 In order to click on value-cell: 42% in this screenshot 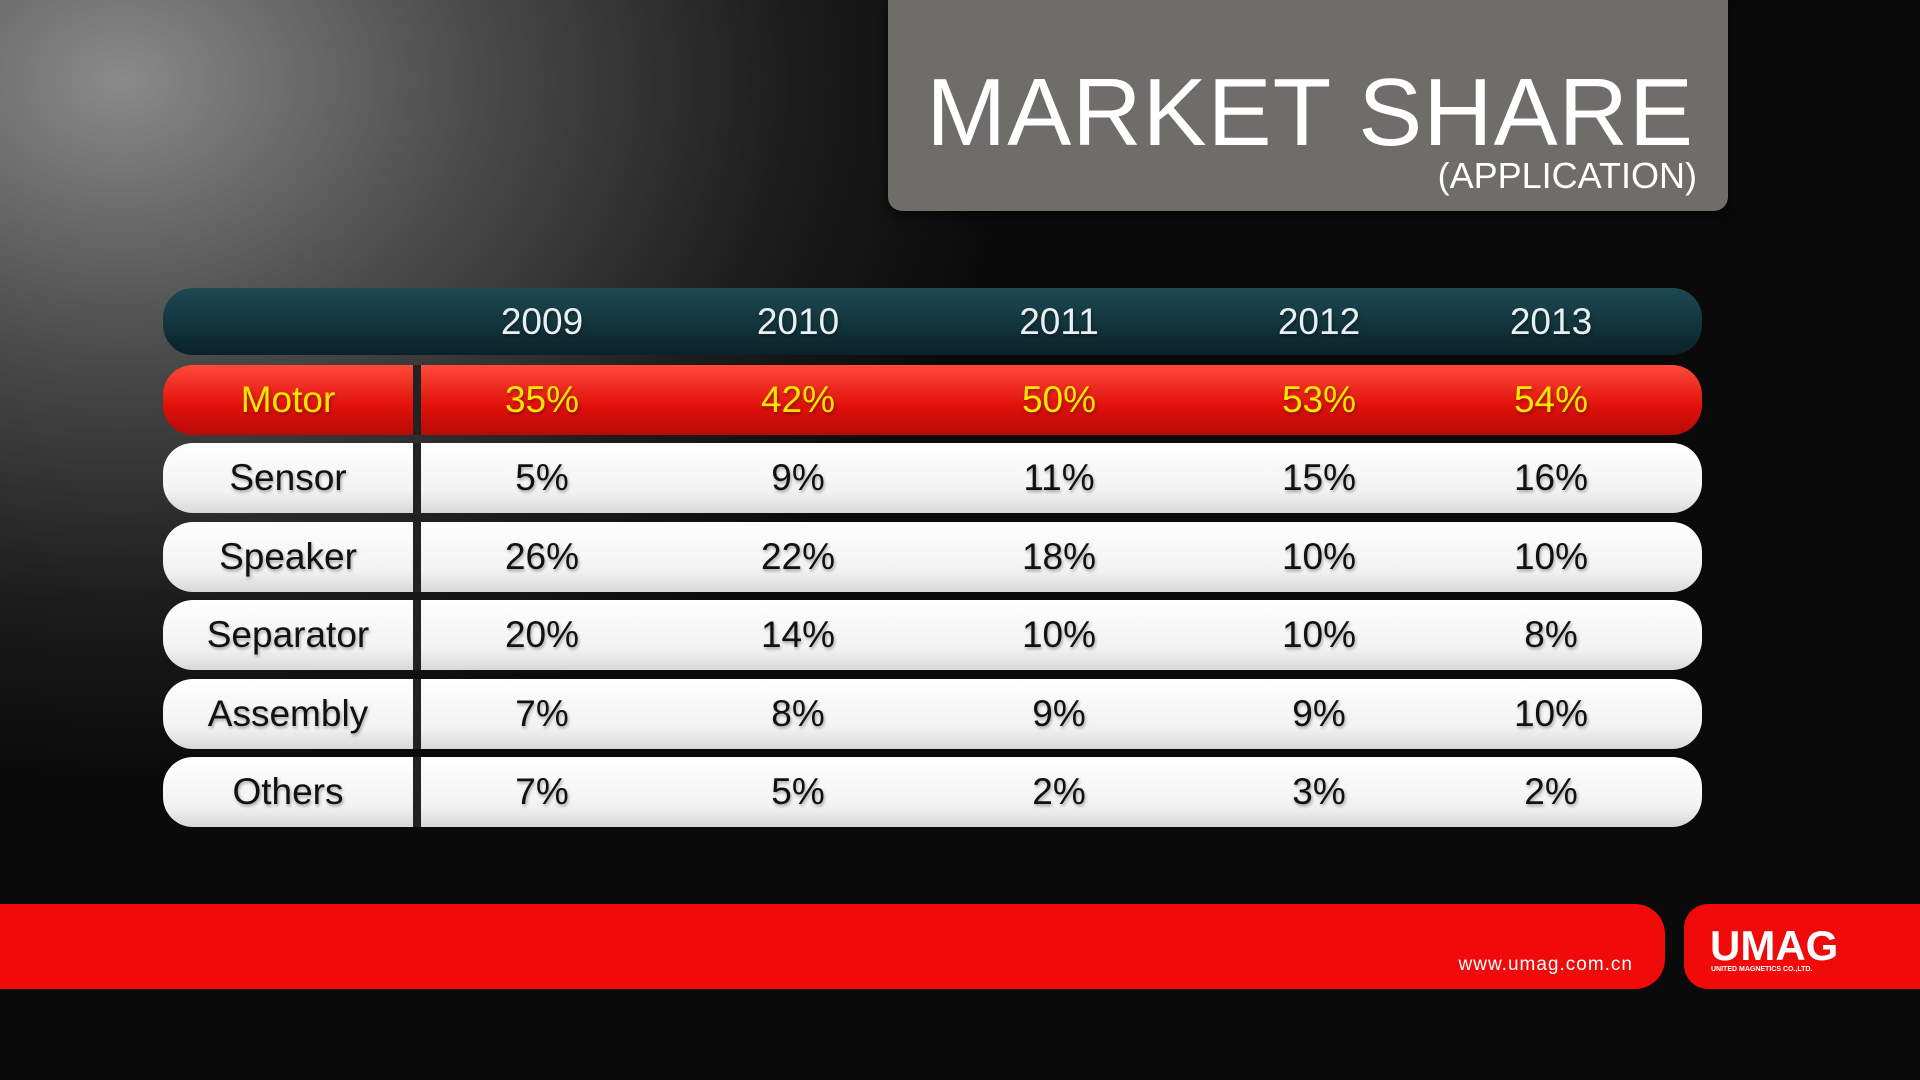, I will do `click(798, 399)`.